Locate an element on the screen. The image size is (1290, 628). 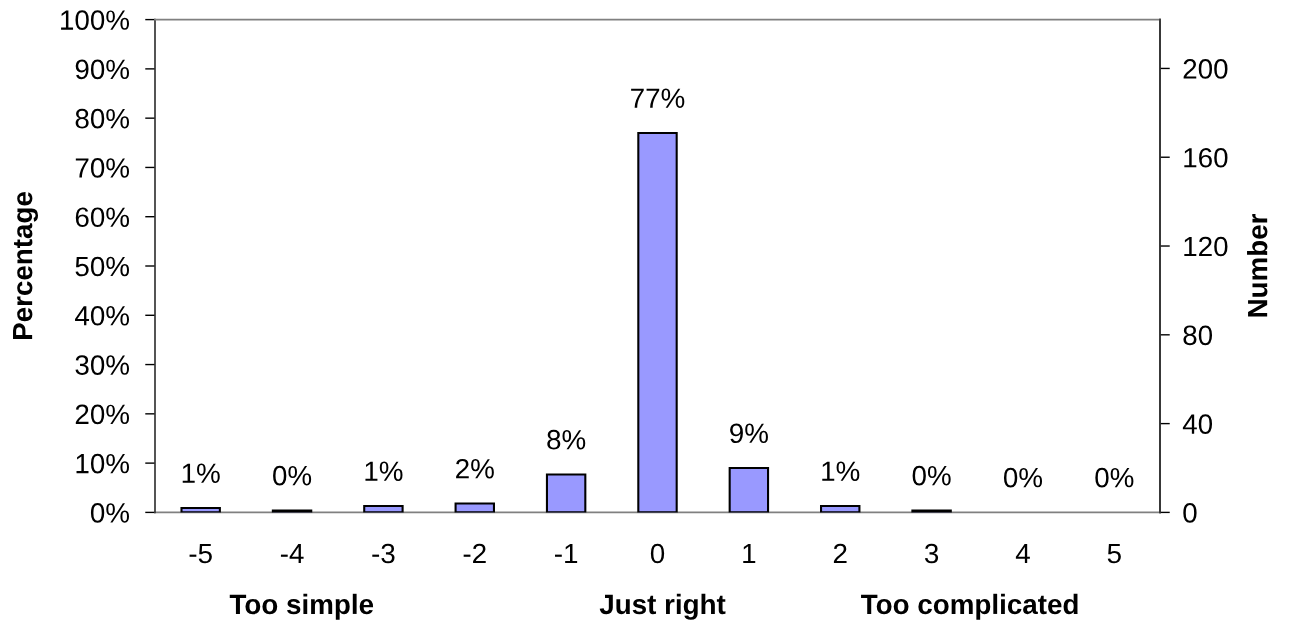
y2-tick-label: 160 is located at coordinates (1206, 157).